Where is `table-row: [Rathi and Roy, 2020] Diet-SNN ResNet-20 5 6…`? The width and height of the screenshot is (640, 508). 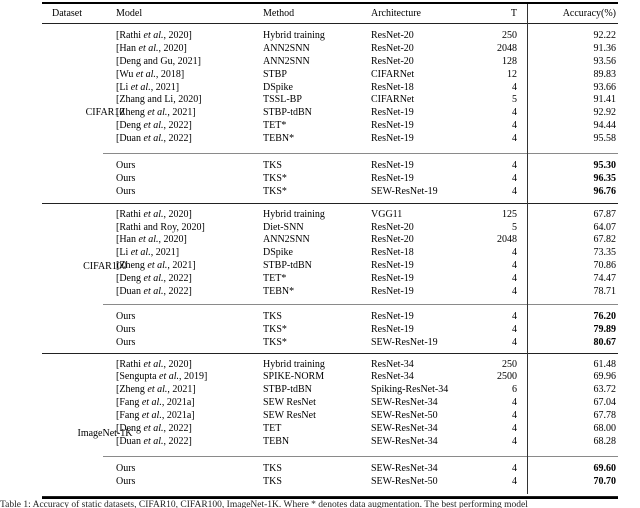
table-row: [Rathi and Roy, 2020] Diet-SNN ResNet-20 5 6… is located at coordinates (360, 227).